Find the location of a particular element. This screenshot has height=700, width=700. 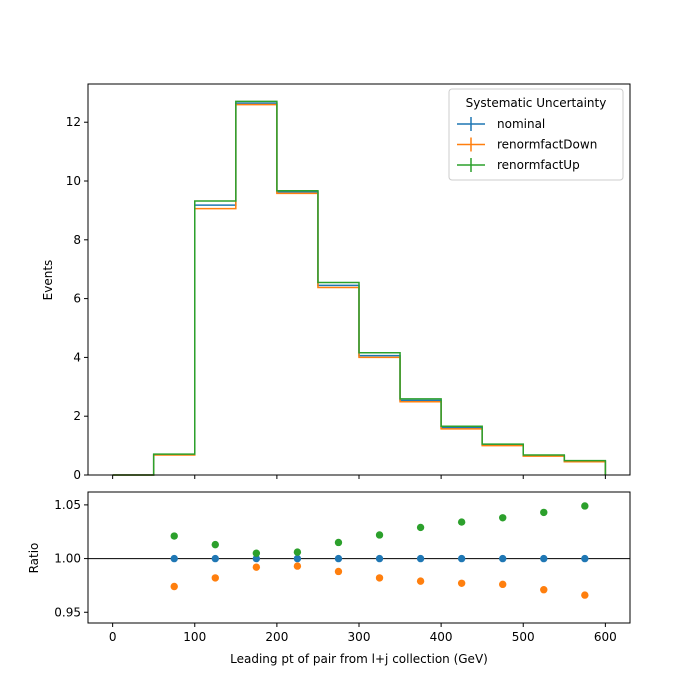

main-y-tick-label-12: 12 is located at coordinates (73, 122).